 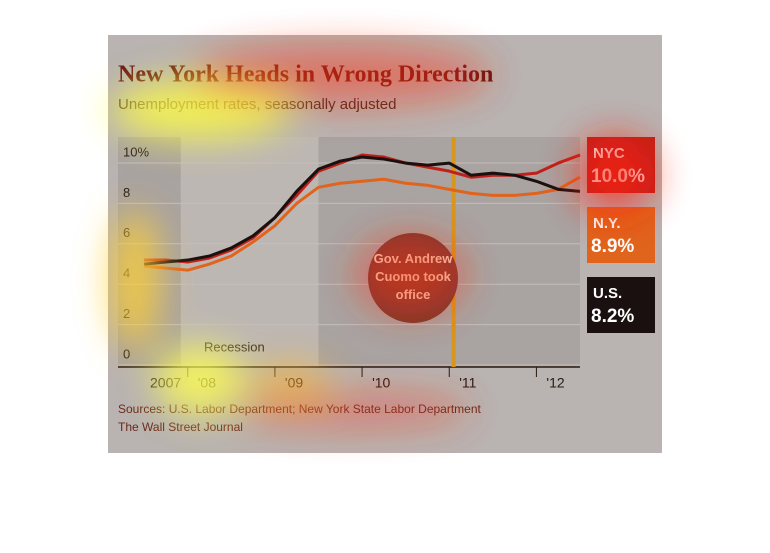 I want to click on y-tick-label: 8, so click(x=126, y=192).